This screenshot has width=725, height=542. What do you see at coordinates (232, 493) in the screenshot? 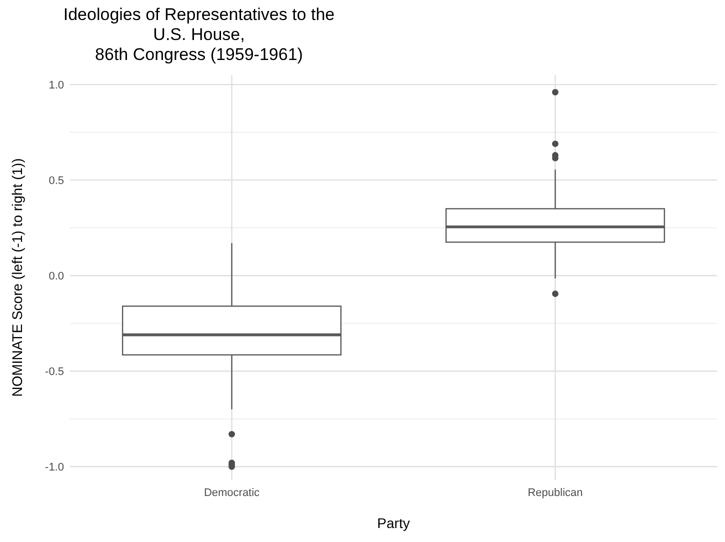
I see `x-tick-label: Democratic` at bounding box center [232, 493].